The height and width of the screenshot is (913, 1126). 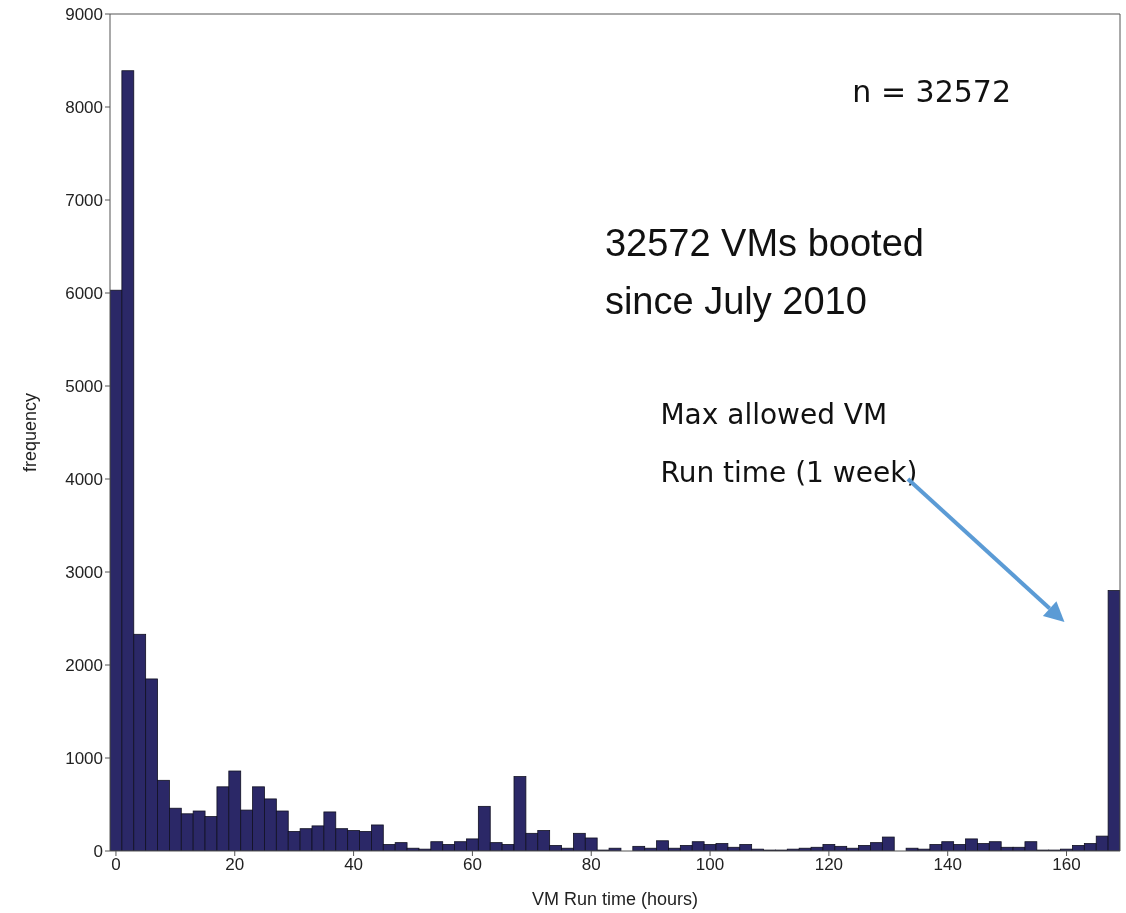 I want to click on y-tick-label: 3000, so click(x=84, y=573).